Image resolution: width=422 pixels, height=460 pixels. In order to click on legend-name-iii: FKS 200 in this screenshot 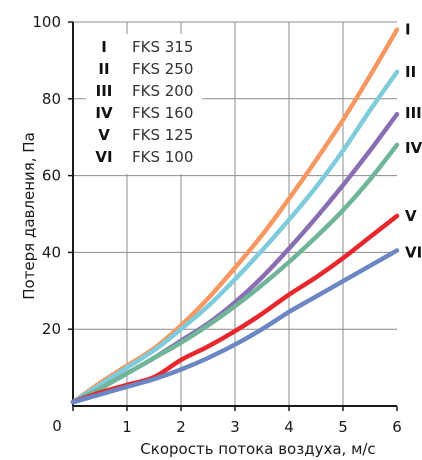, I will do `click(162, 91)`.